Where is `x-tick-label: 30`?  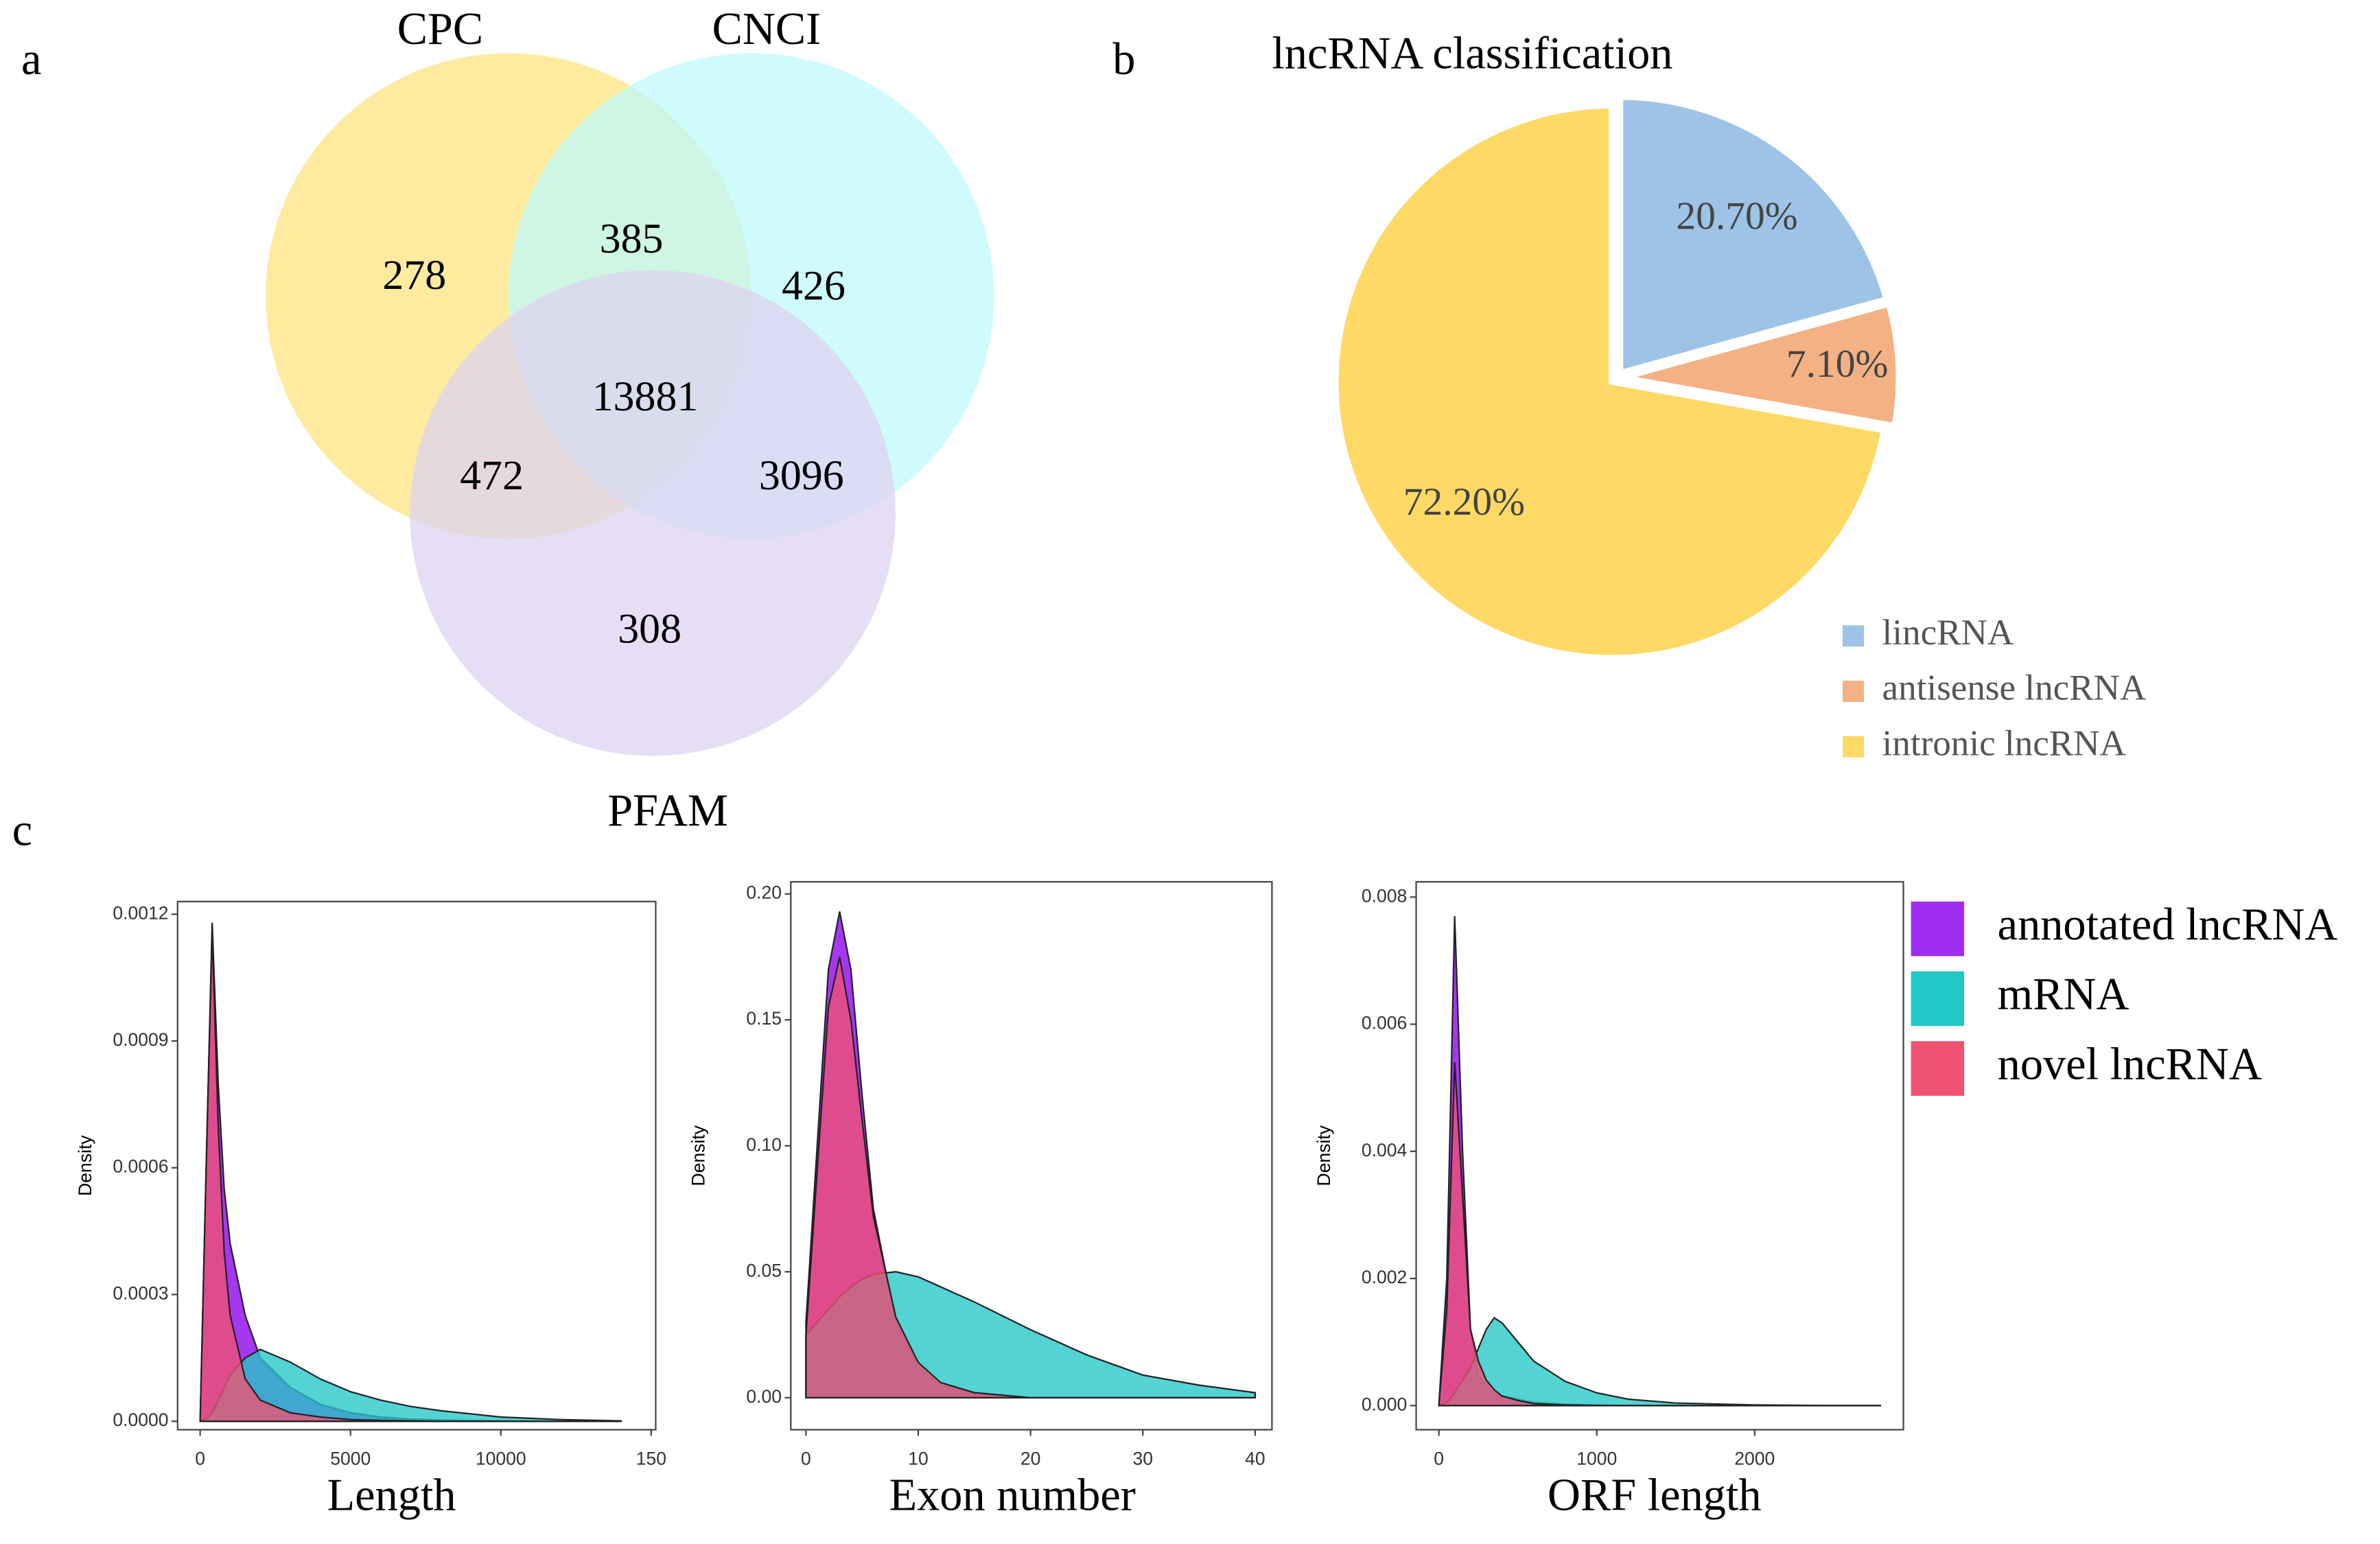 x-tick-label: 30 is located at coordinates (1143, 1459).